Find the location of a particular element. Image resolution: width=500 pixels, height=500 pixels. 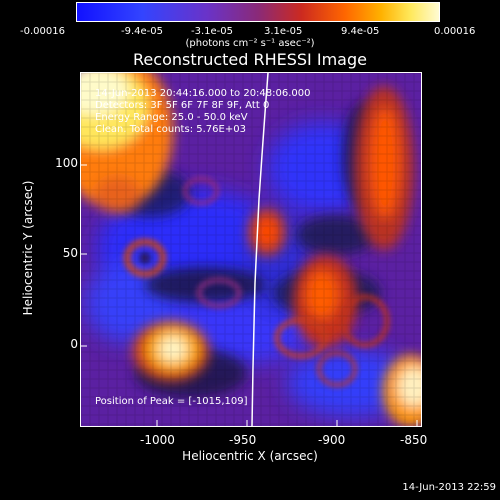

x-tick-label--850: -850 is located at coordinates (414, 440).